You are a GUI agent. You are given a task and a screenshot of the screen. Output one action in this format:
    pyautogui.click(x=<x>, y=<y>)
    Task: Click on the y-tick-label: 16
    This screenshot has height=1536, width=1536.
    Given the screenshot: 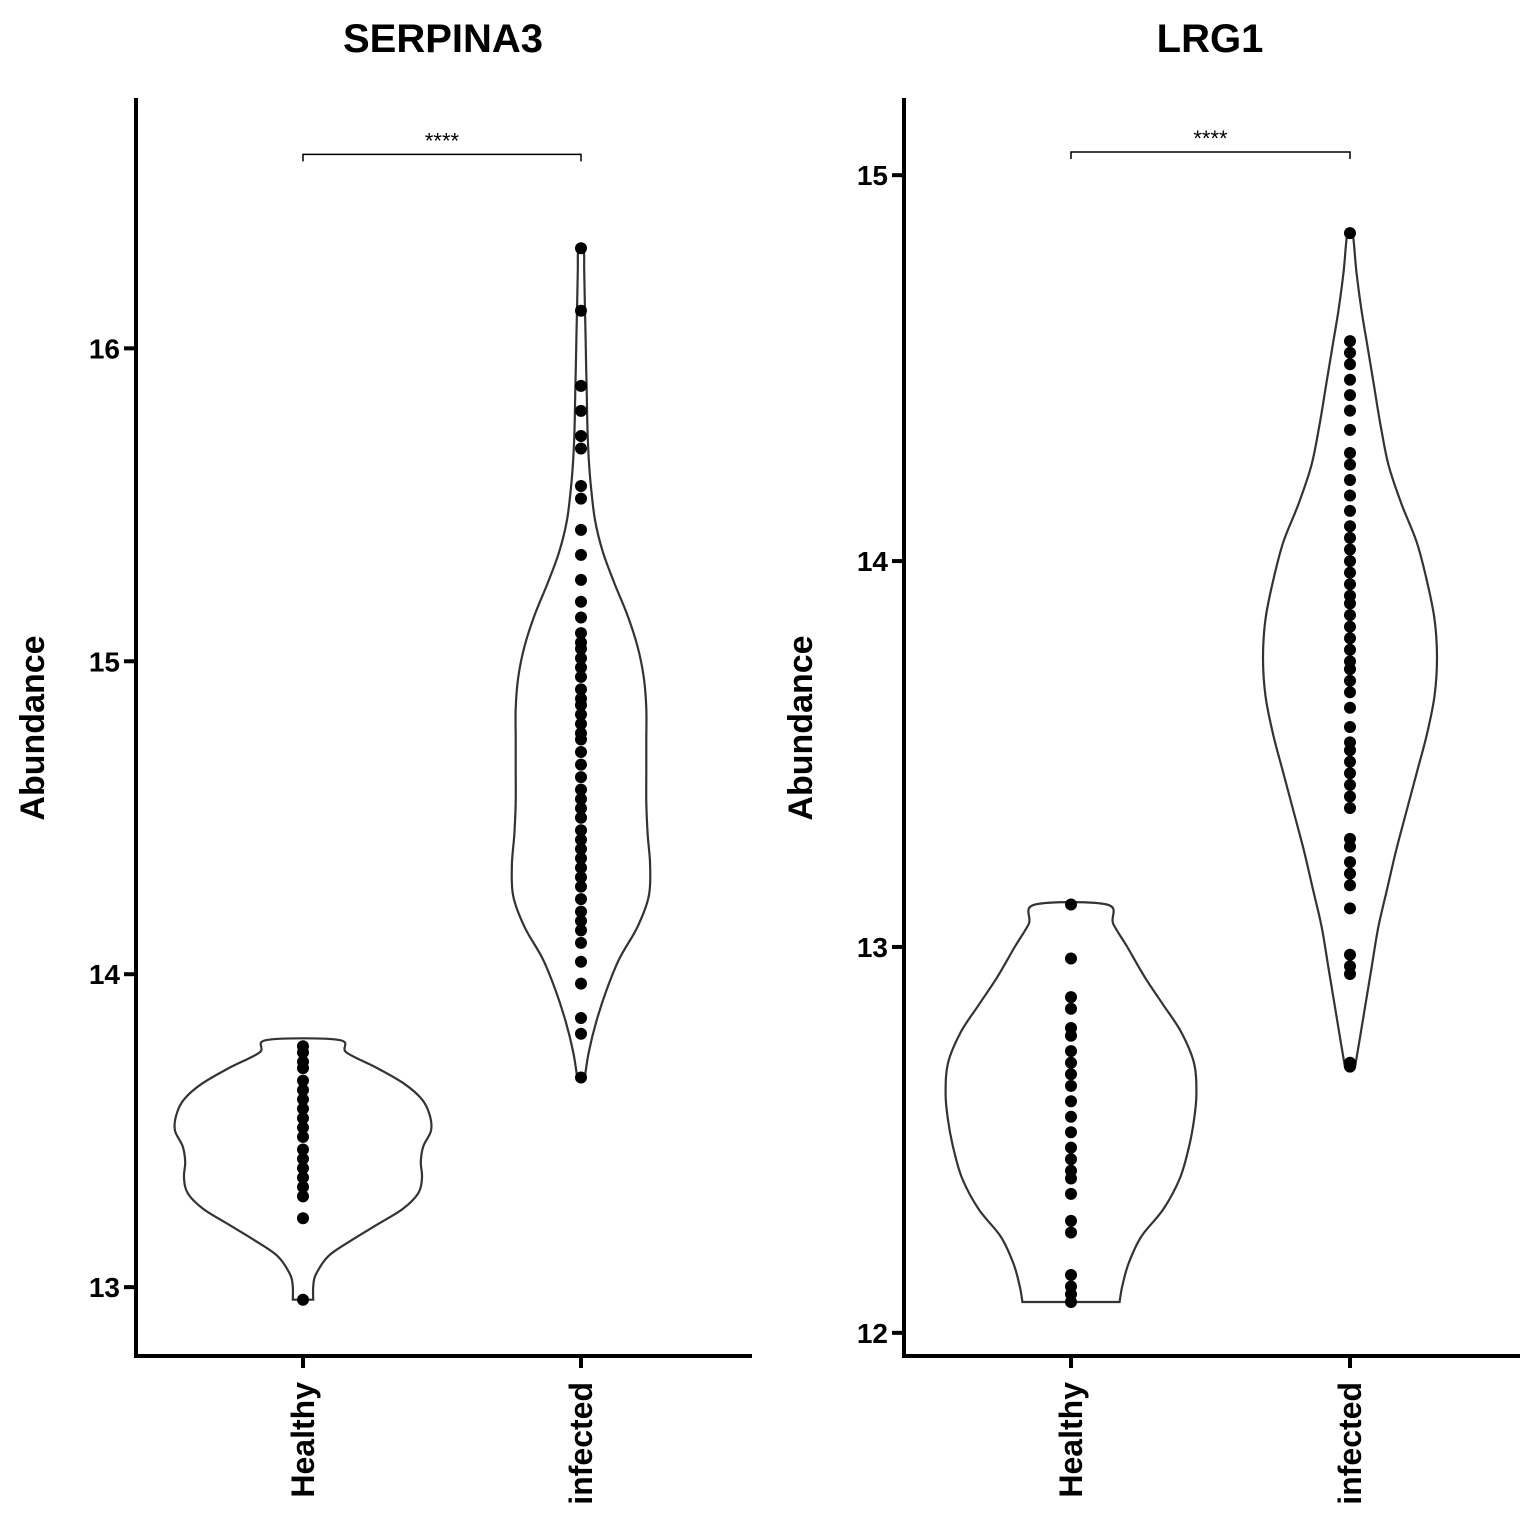 What is the action you would take?
    pyautogui.click(x=104, y=348)
    